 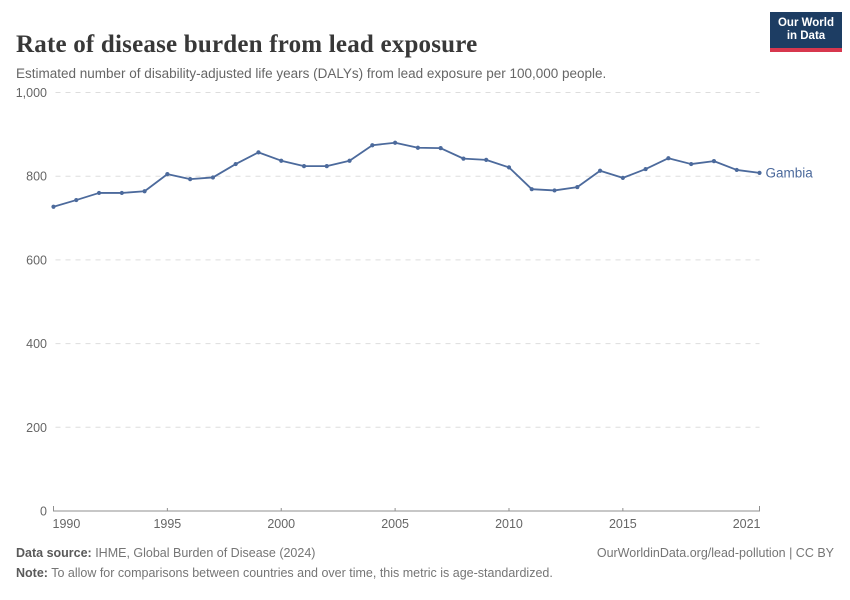 What do you see at coordinates (36, 177) in the screenshot?
I see `y-axis-tick-label: 800` at bounding box center [36, 177].